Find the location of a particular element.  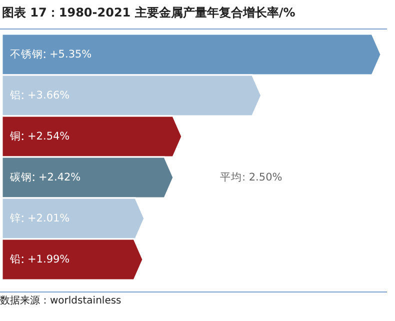

annotation: 平均: 2.50% is located at coordinates (251, 177).